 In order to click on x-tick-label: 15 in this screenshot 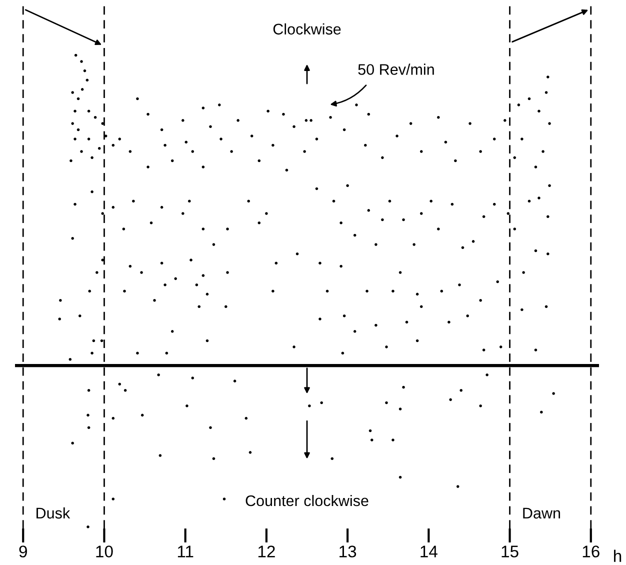, I will do `click(510, 552)`.